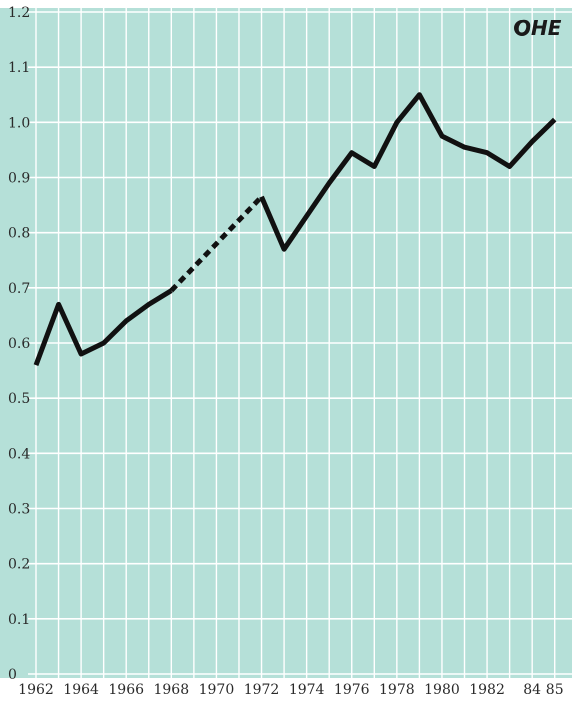 The width and height of the screenshot is (572, 710). What do you see at coordinates (19, 234) in the screenshot?
I see `y-tick-label: 0.8` at bounding box center [19, 234].